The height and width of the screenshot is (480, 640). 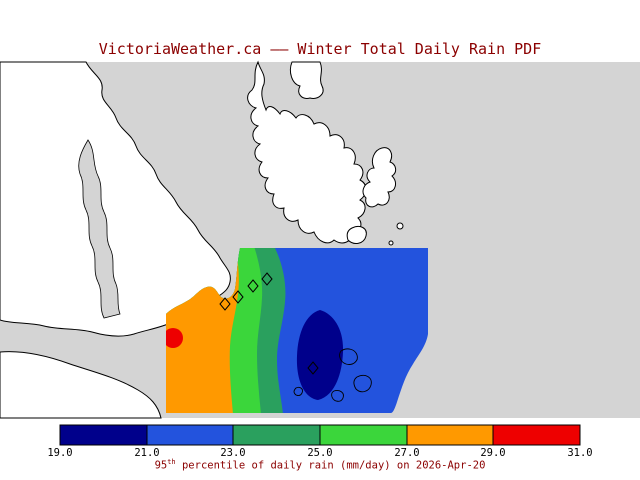 What do you see at coordinates (306, 80) in the screenshot?
I see `peninsula-north-islet` at bounding box center [306, 80].